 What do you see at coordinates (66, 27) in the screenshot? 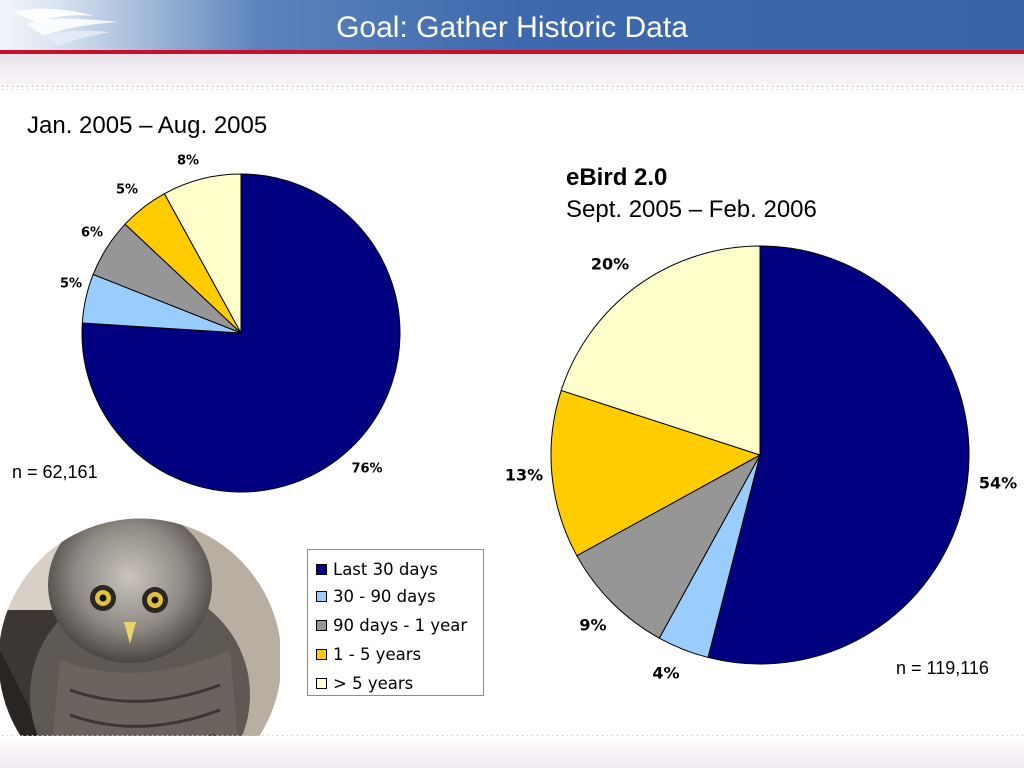
I see `bird-logo-icon` at bounding box center [66, 27].